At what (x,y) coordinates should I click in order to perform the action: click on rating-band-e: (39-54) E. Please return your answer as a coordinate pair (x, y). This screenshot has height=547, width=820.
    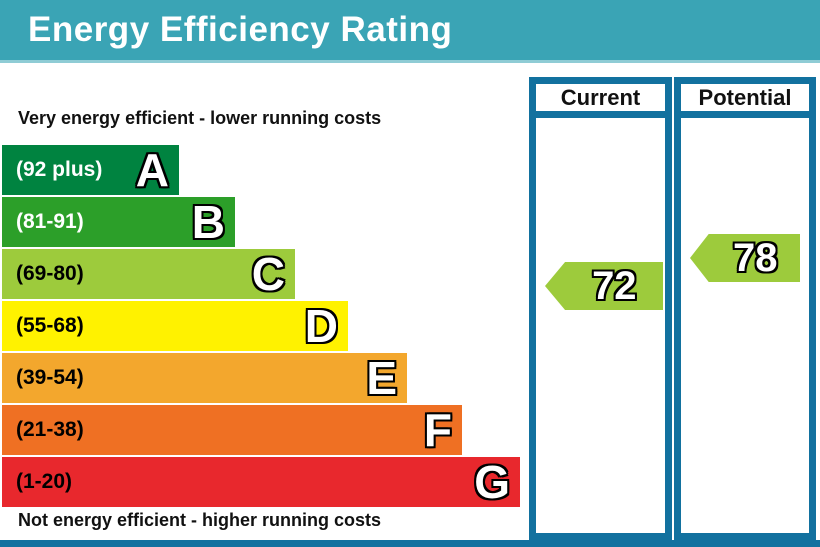
    Looking at the image, I should click on (204, 378).